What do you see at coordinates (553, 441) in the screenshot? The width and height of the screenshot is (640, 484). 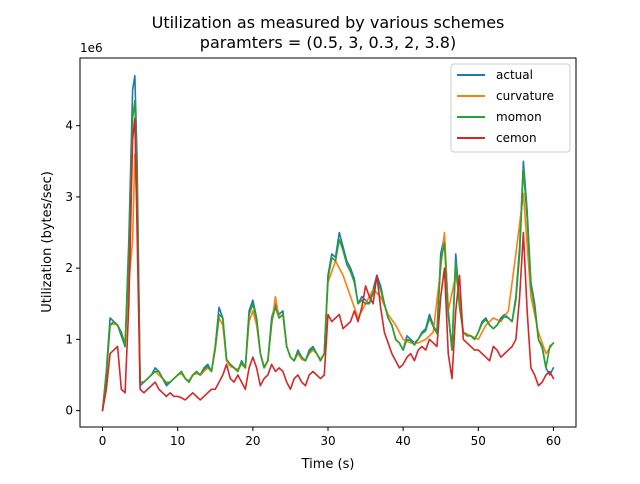 I see `x-tick-label: 60` at bounding box center [553, 441].